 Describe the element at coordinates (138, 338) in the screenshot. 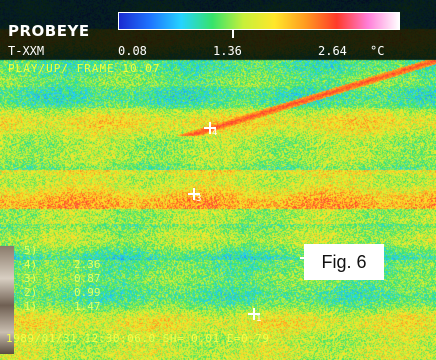

I see `timestamp-footer: 1989/01/31 12:30:06.0 SH= 0.01 E=0.79` at that location.